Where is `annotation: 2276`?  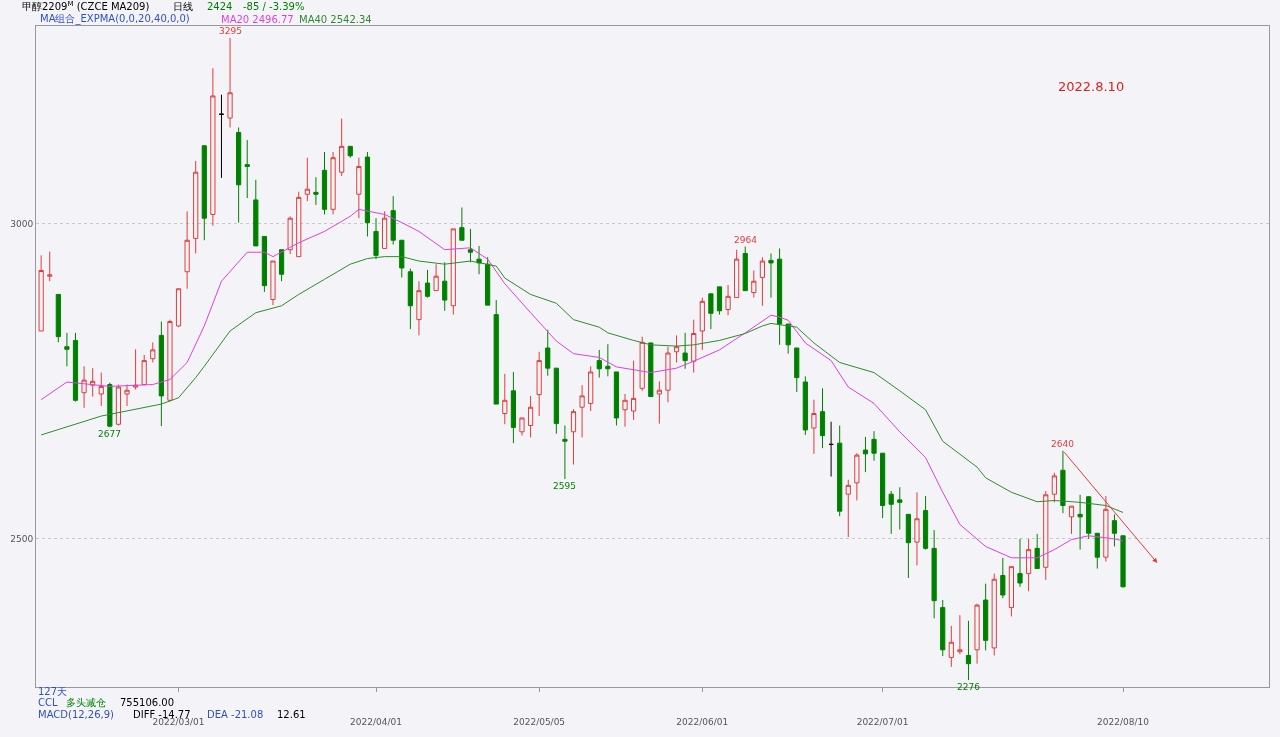
annotation: 2276 is located at coordinates (969, 687).